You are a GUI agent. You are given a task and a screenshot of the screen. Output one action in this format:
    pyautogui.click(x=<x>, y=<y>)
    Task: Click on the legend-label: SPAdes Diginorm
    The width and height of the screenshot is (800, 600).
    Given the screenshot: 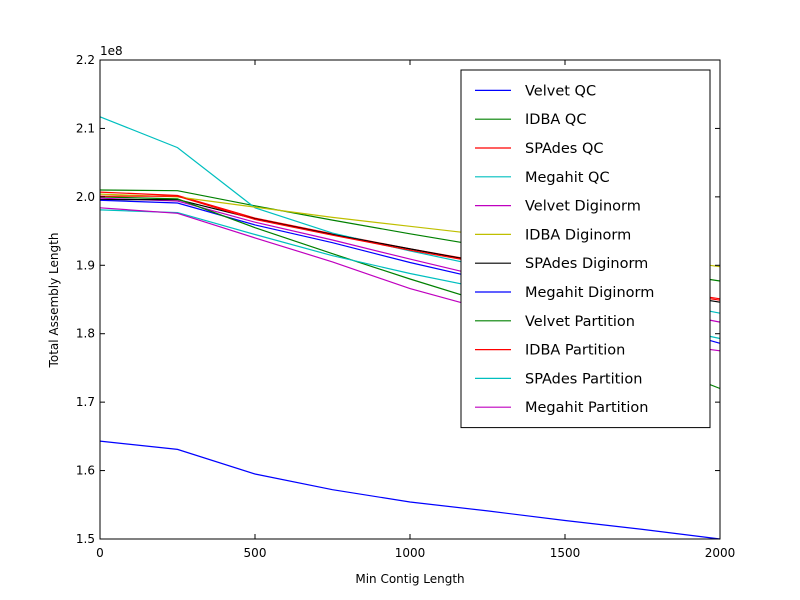 What is the action you would take?
    pyautogui.click(x=586, y=264)
    